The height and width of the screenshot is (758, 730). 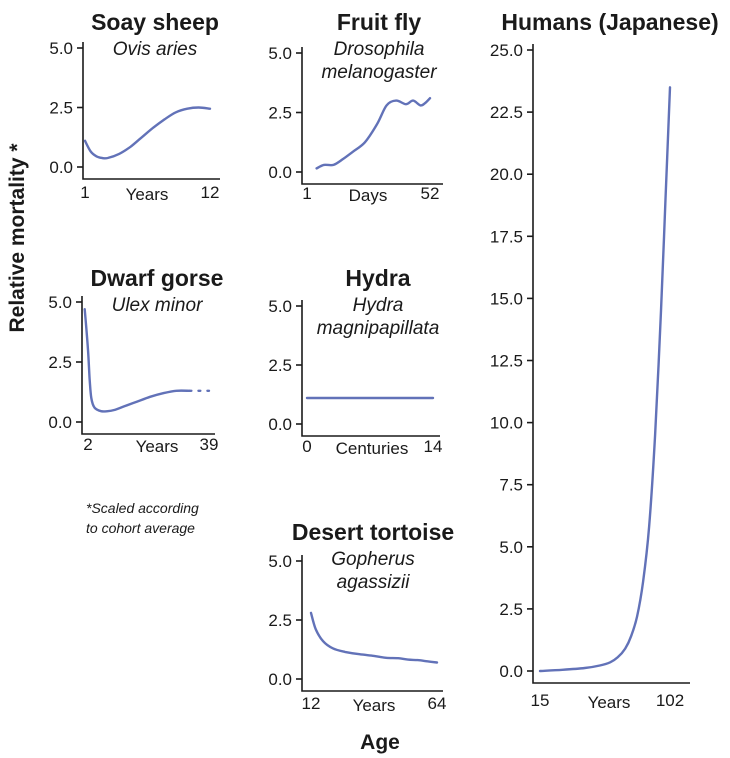 I want to click on species-name: melanogaster, so click(x=379, y=72).